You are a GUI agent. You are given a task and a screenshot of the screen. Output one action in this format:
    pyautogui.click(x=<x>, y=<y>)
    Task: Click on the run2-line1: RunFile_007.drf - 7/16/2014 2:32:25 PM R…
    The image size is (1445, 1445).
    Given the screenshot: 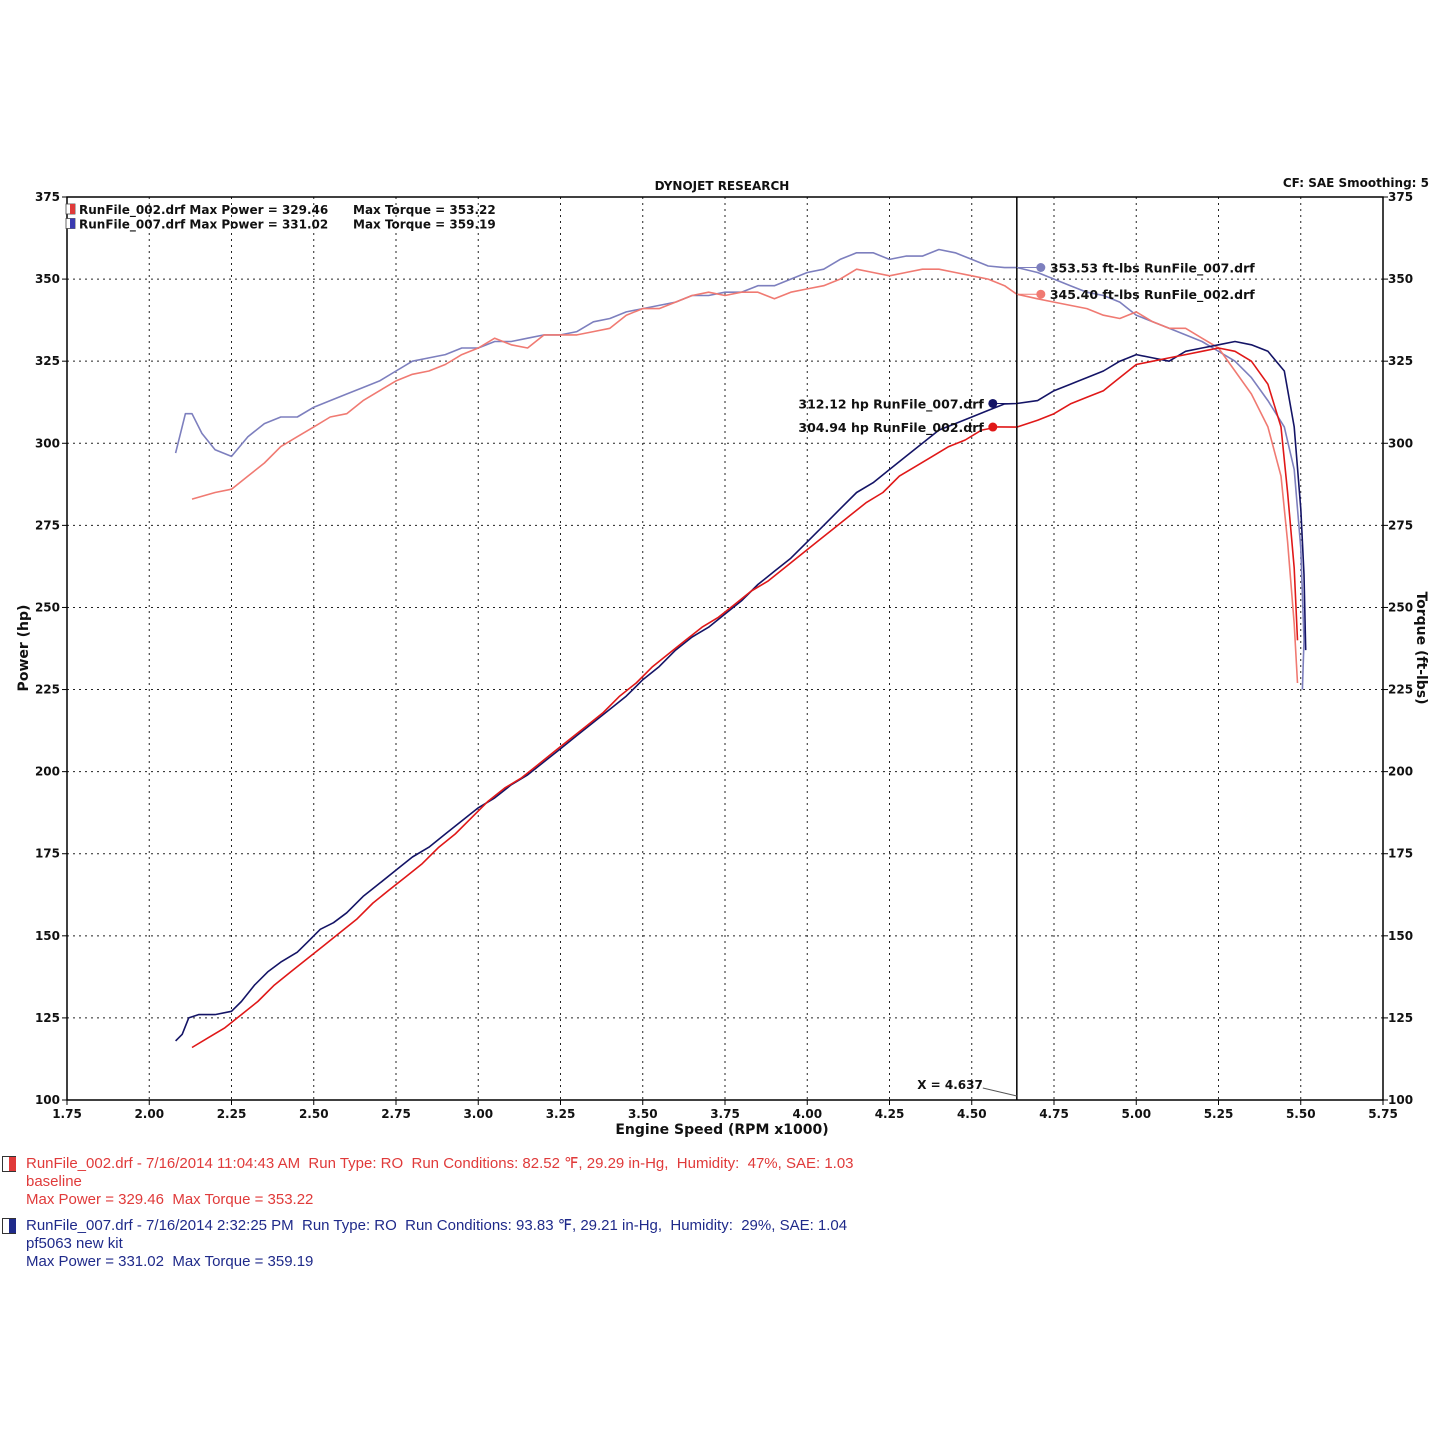 What is the action you would take?
    pyautogui.click(x=437, y=1225)
    